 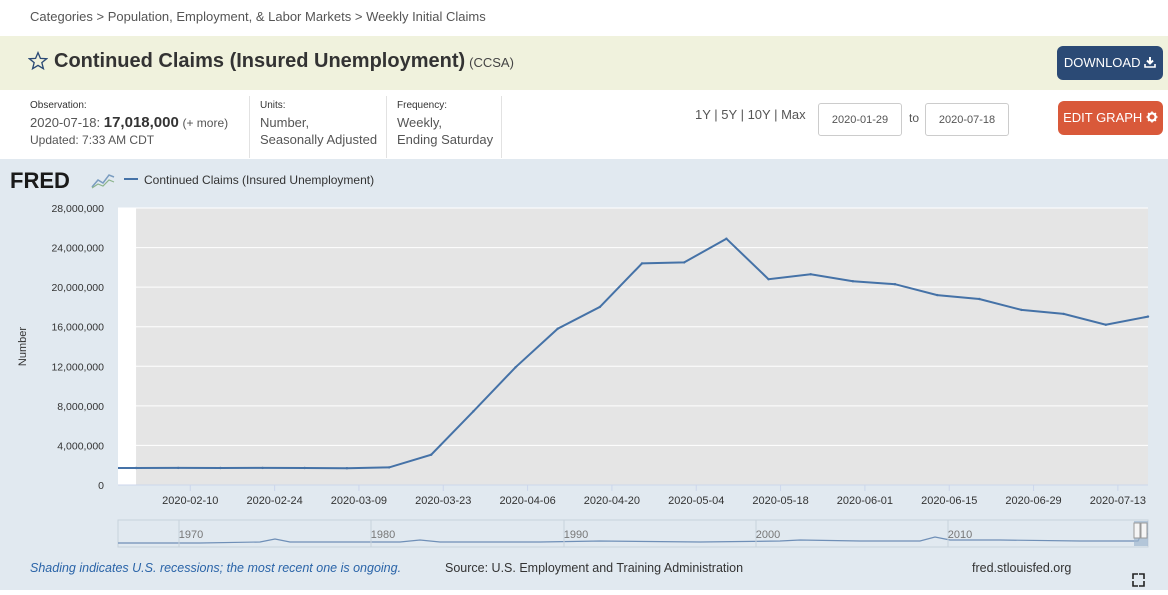 I want to click on gear-icon, so click(x=1152, y=117).